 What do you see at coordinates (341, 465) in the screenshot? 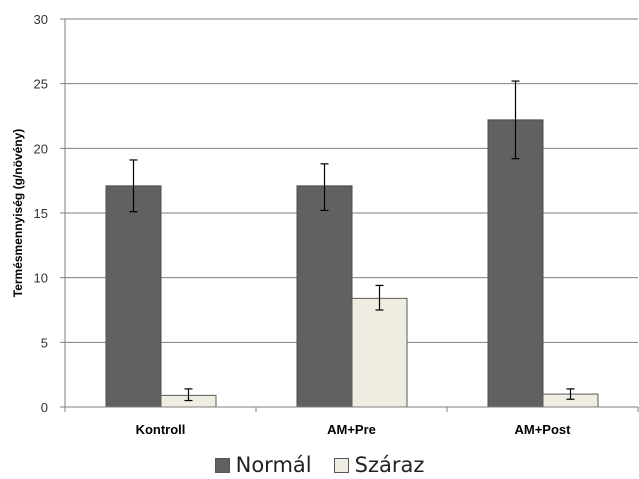
I see `legend-swatch-szaraz` at bounding box center [341, 465].